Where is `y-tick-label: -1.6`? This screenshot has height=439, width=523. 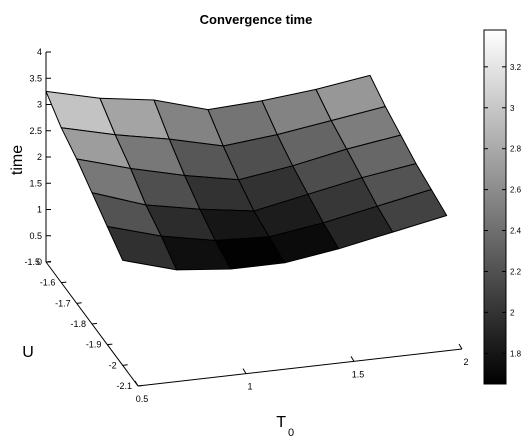 y-tick-label: -1.6 is located at coordinates (48, 283).